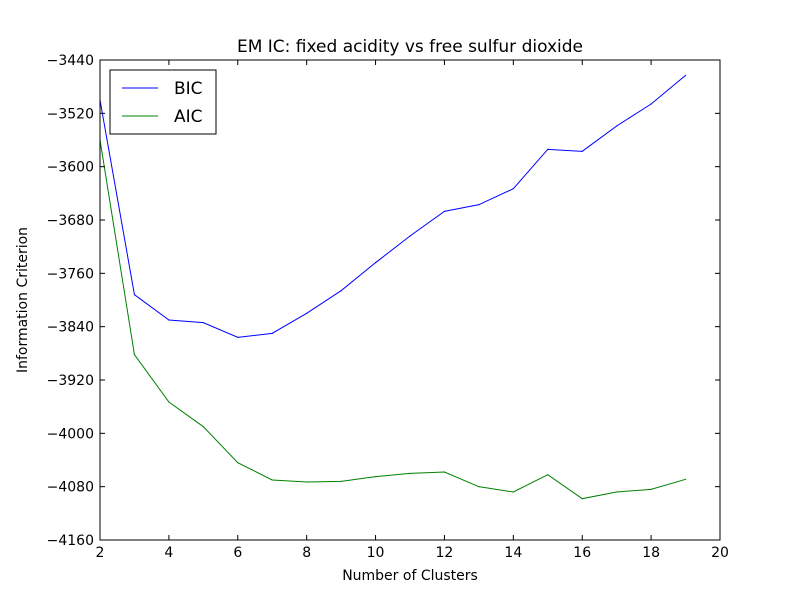 This screenshot has height=600, width=800. I want to click on x-tick-label: 6, so click(237, 553).